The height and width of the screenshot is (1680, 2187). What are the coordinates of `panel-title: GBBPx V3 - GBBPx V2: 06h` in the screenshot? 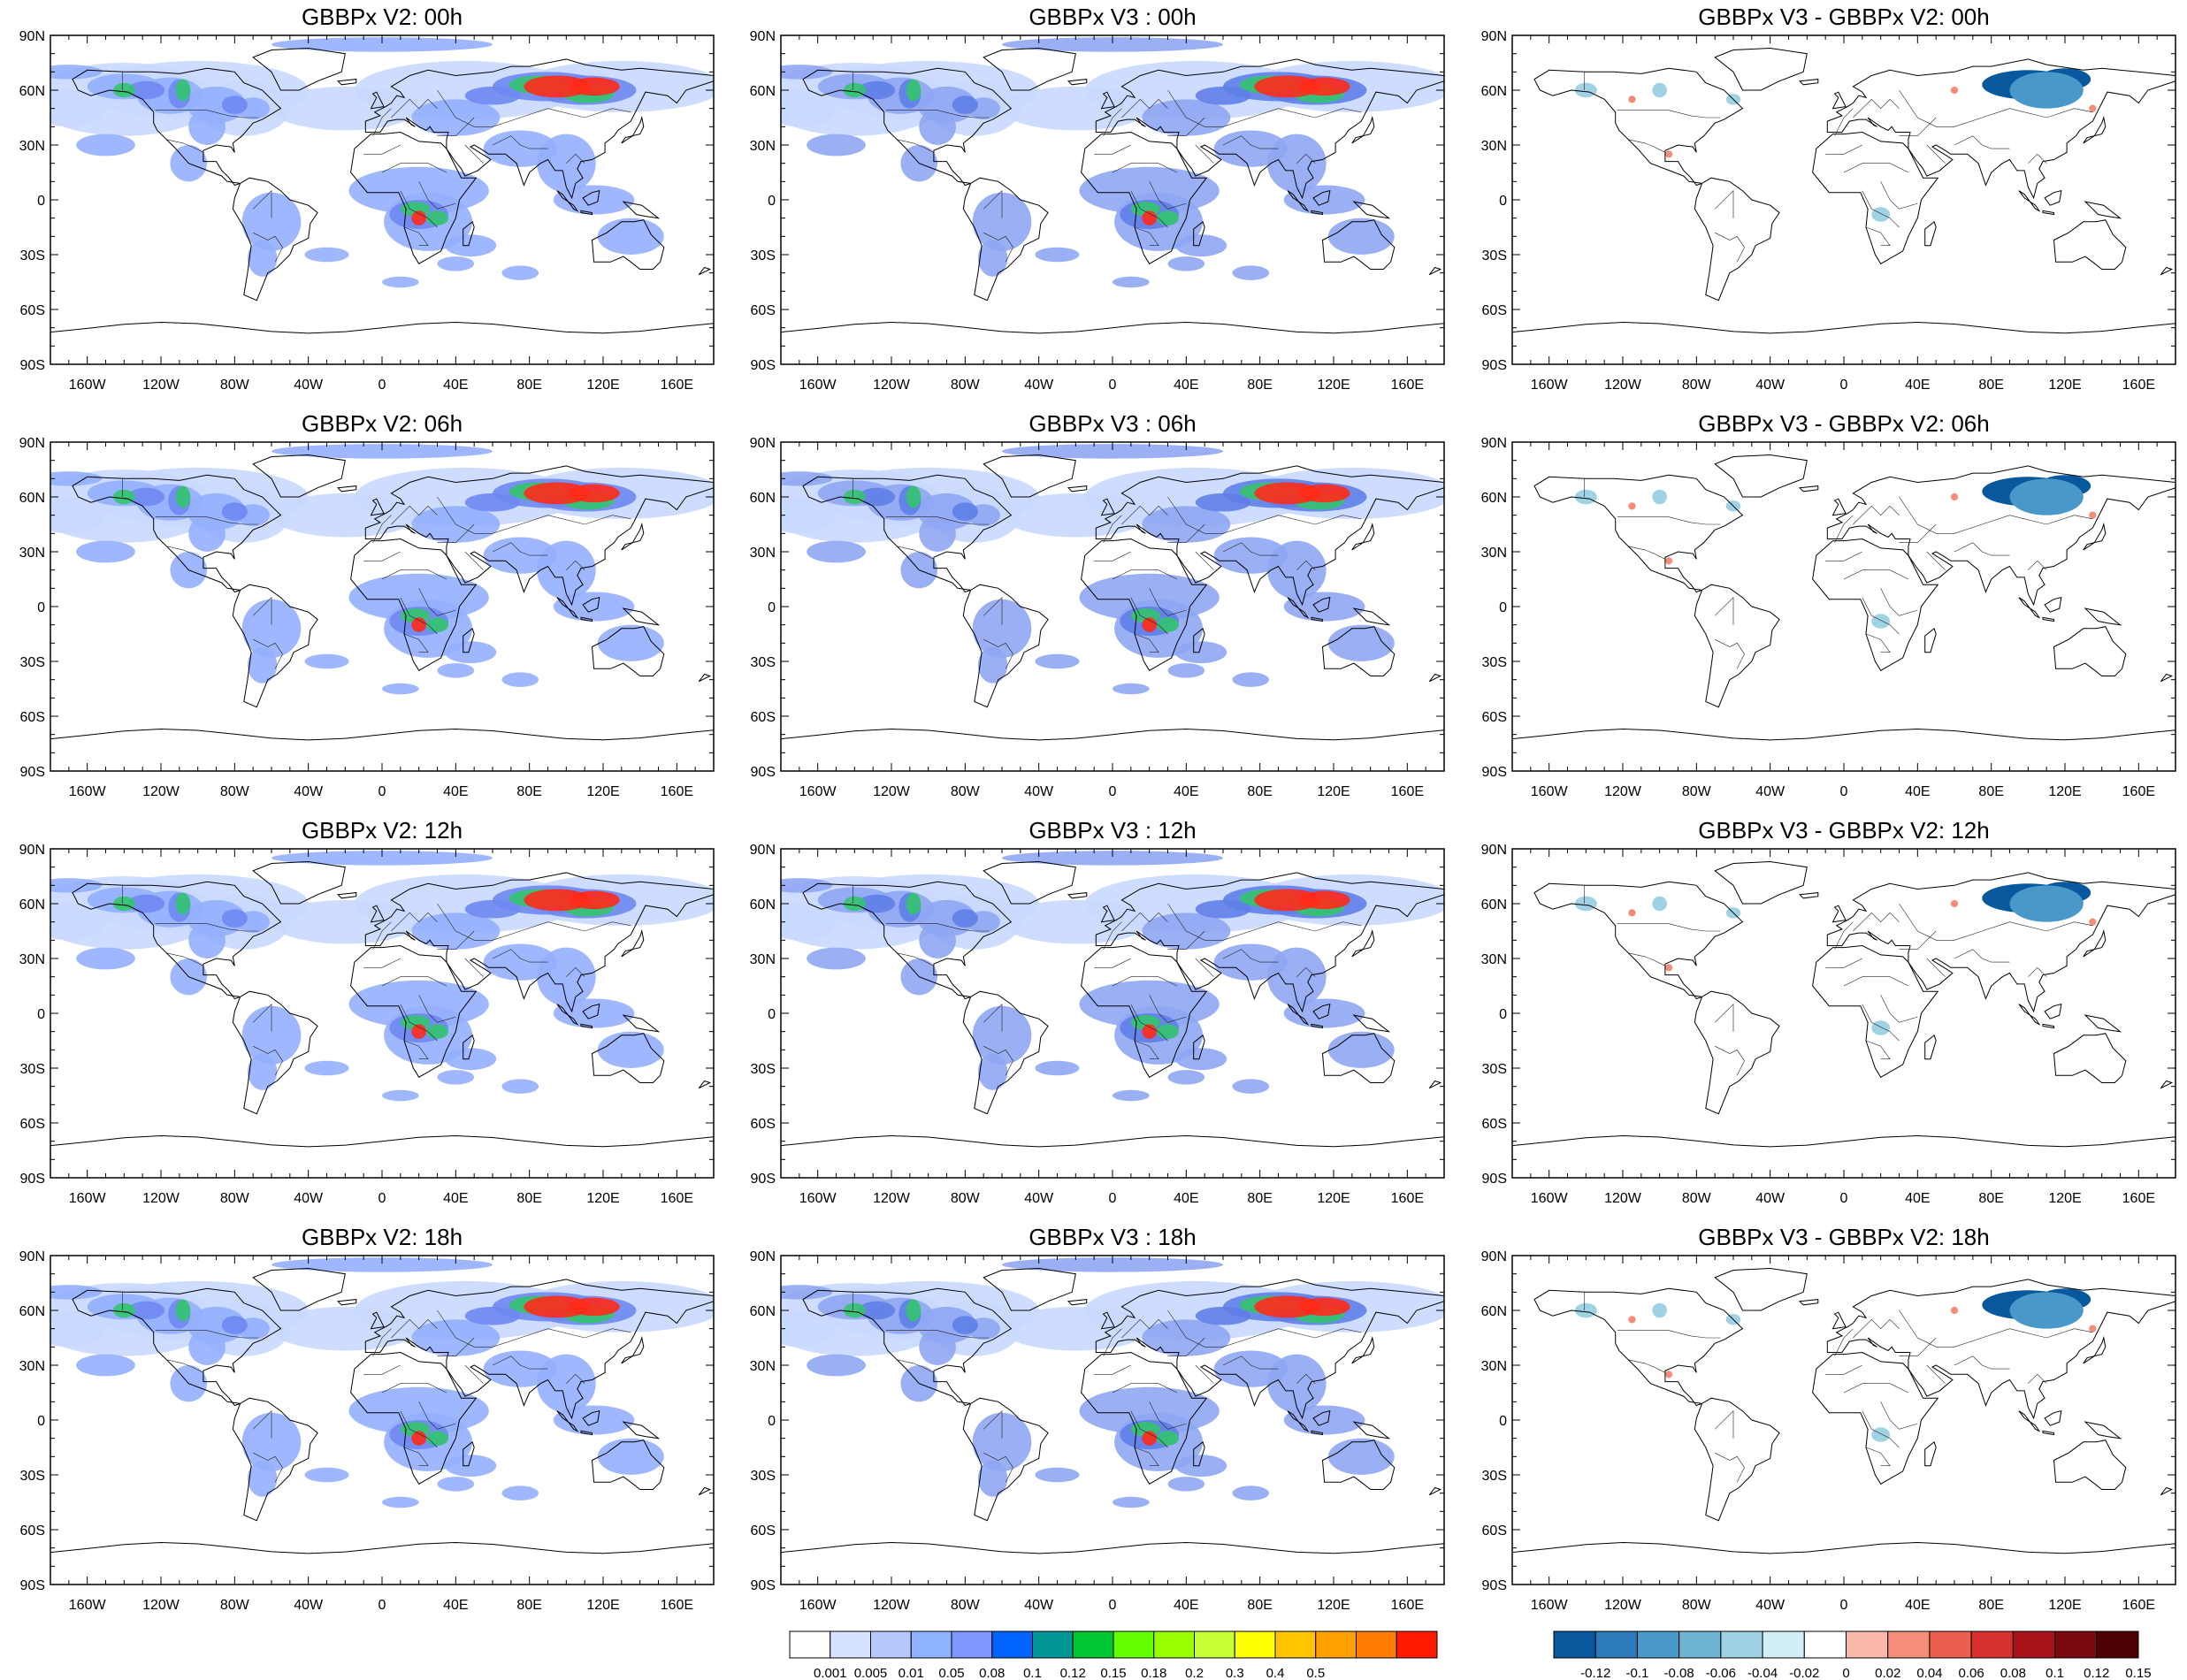 It's located at (1843, 423).